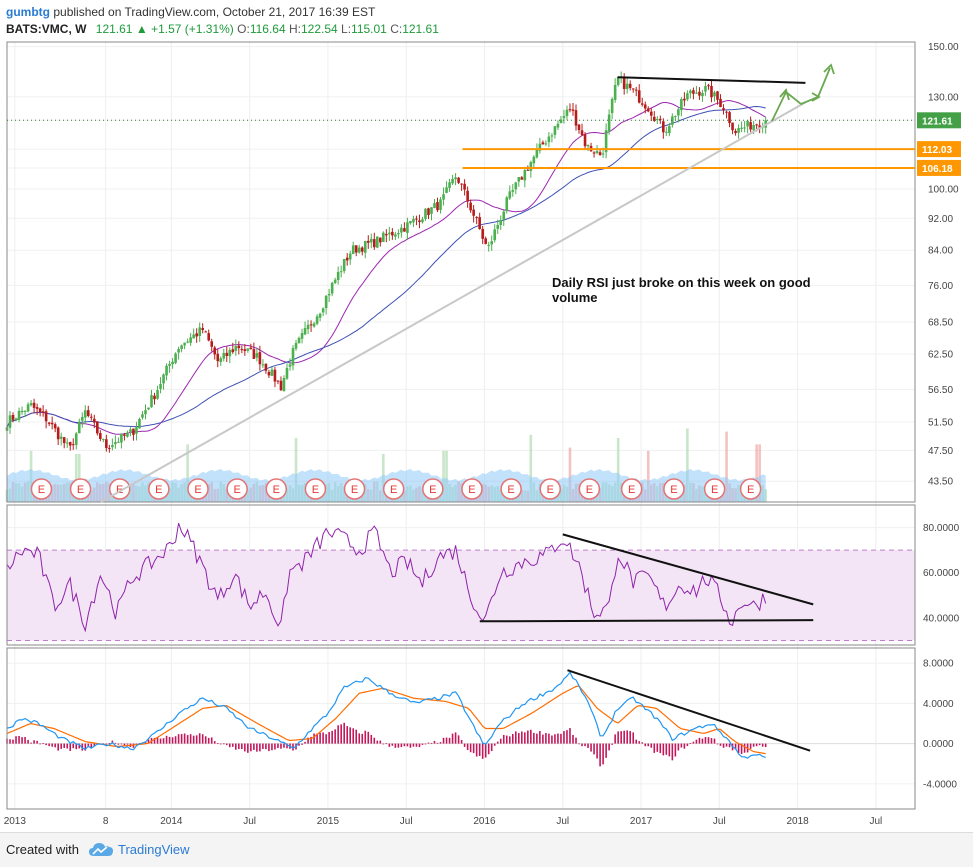 This screenshot has height=867, width=973. Describe the element at coordinates (941, 618) in the screenshot. I see `rsi-tick-label: 40.0000` at that location.